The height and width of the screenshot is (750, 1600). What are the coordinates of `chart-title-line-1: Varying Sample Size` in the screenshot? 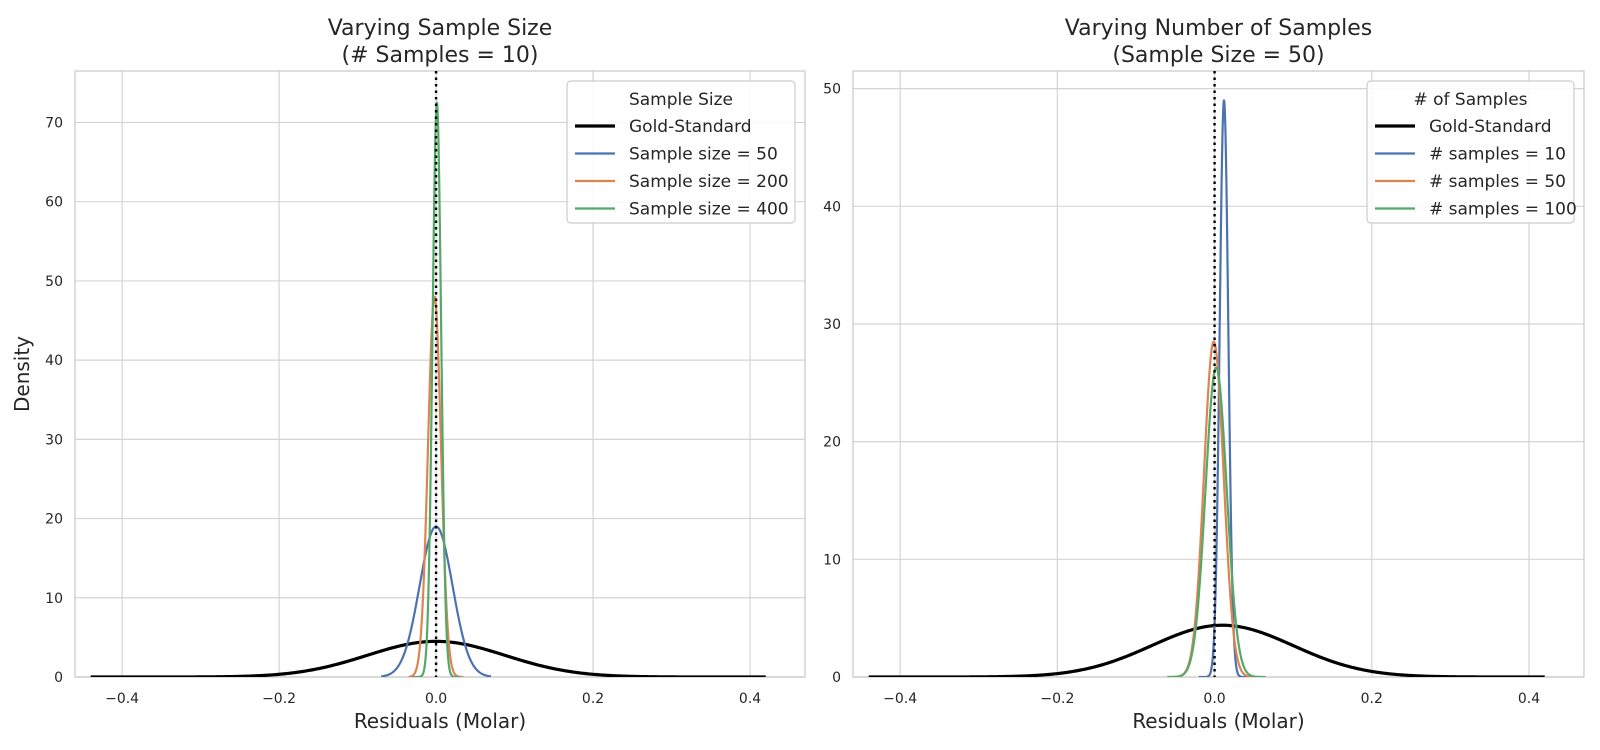 It's located at (440, 28).